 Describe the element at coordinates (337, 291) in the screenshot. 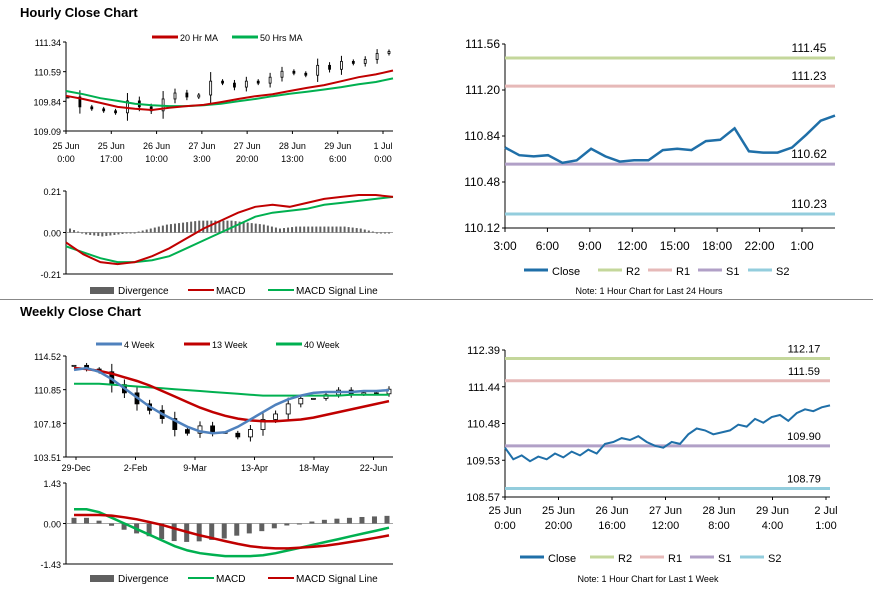

I see `hourly-legend-signal-label: MACD Signal Line` at that location.